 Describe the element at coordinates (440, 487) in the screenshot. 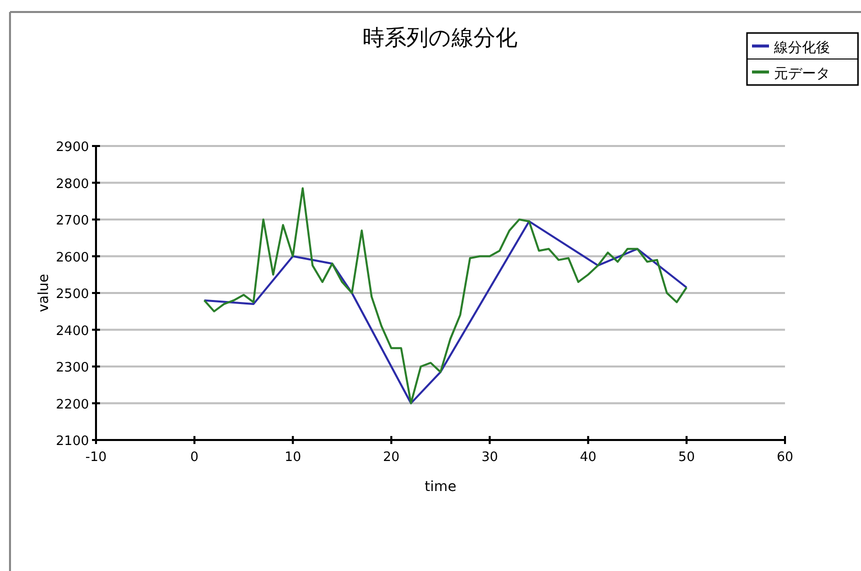

I see `x-axis-title: time` at that location.